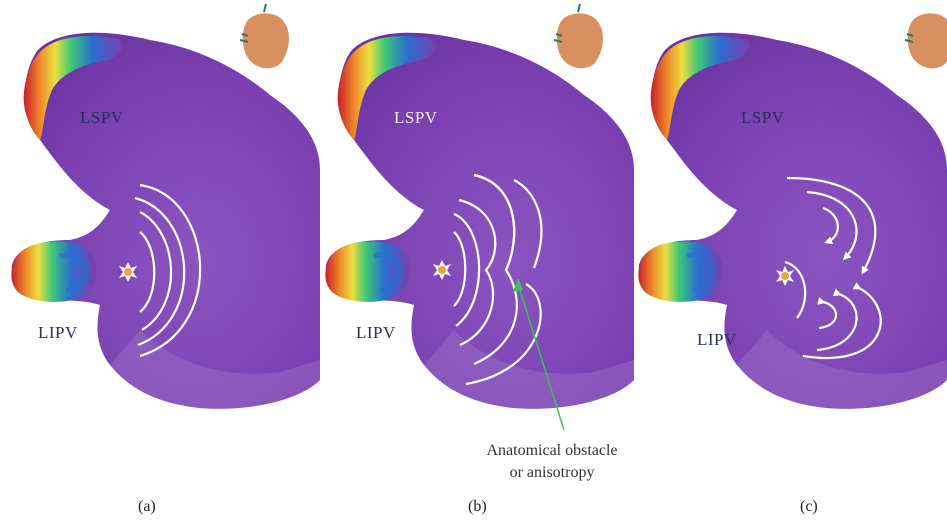 This screenshot has width=947, height=530. What do you see at coordinates (809, 506) in the screenshot?
I see `panel-caption: (c)` at bounding box center [809, 506].